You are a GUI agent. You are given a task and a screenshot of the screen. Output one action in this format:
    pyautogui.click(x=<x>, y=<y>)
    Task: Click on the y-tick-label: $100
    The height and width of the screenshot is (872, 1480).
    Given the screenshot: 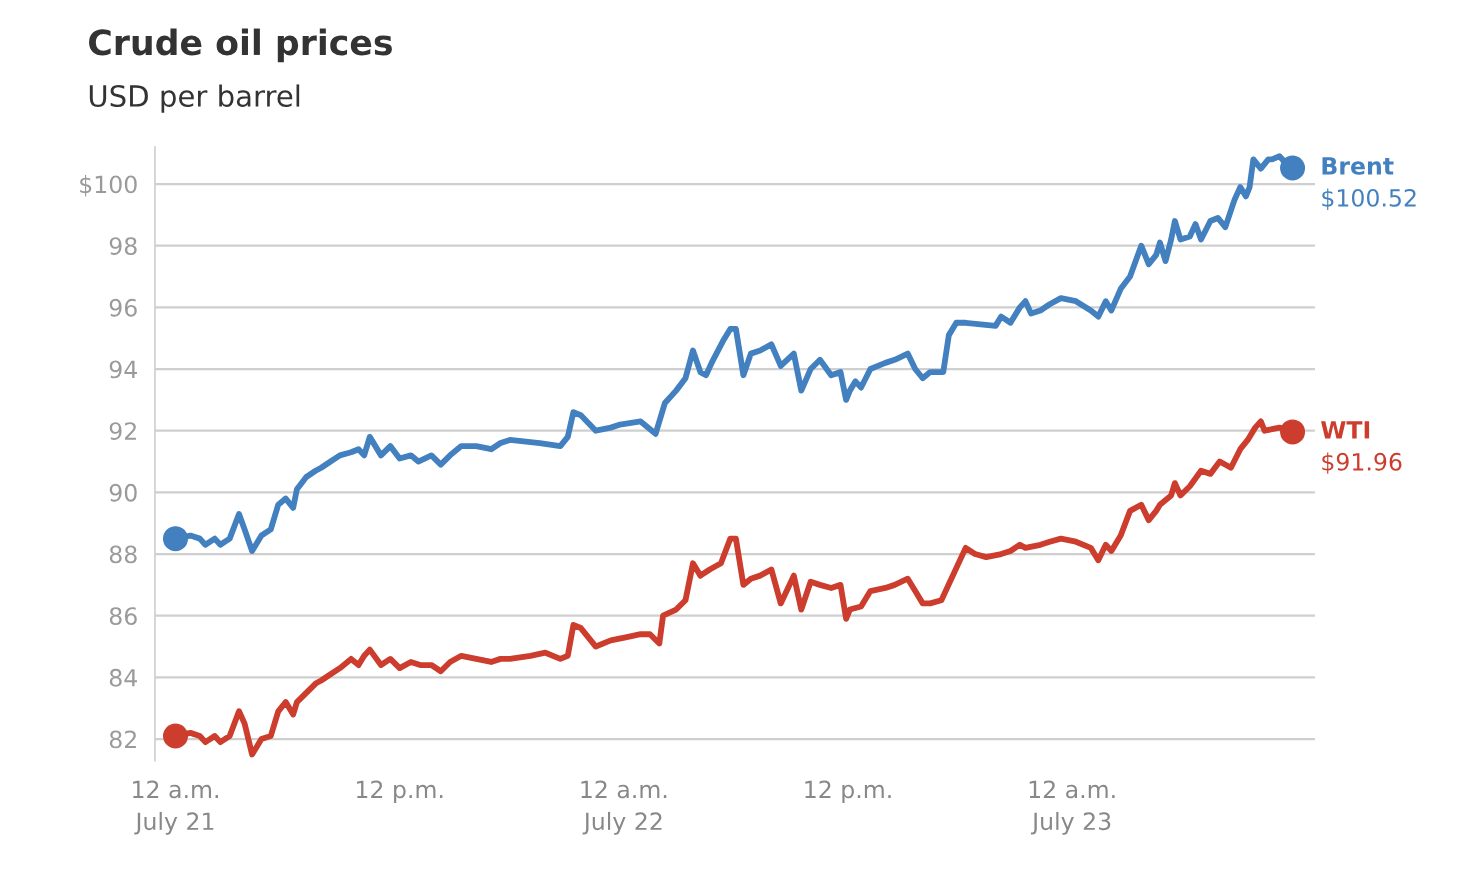 What is the action you would take?
    pyautogui.click(x=108, y=186)
    